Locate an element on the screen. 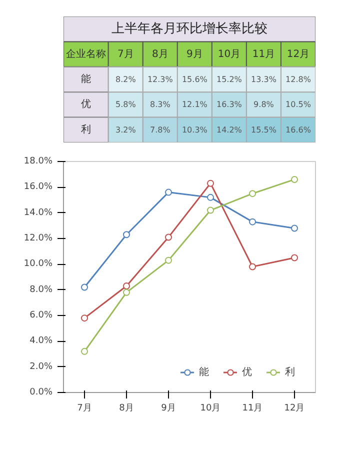  data-label: 16.3% is located at coordinates (229, 105).